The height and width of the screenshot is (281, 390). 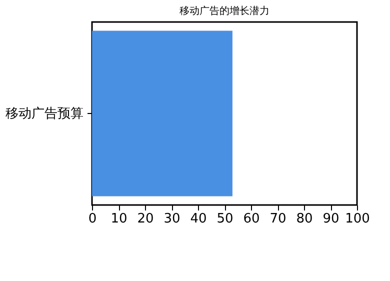 I want to click on x-tick-label: 20, so click(x=145, y=219).